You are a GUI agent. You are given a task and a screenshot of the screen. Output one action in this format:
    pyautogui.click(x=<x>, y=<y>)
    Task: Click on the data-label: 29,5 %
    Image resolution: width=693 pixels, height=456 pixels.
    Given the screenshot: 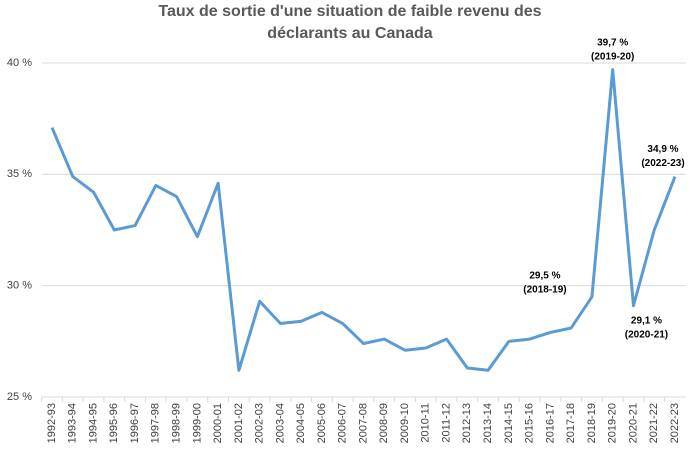 What is the action you would take?
    pyautogui.click(x=544, y=275)
    